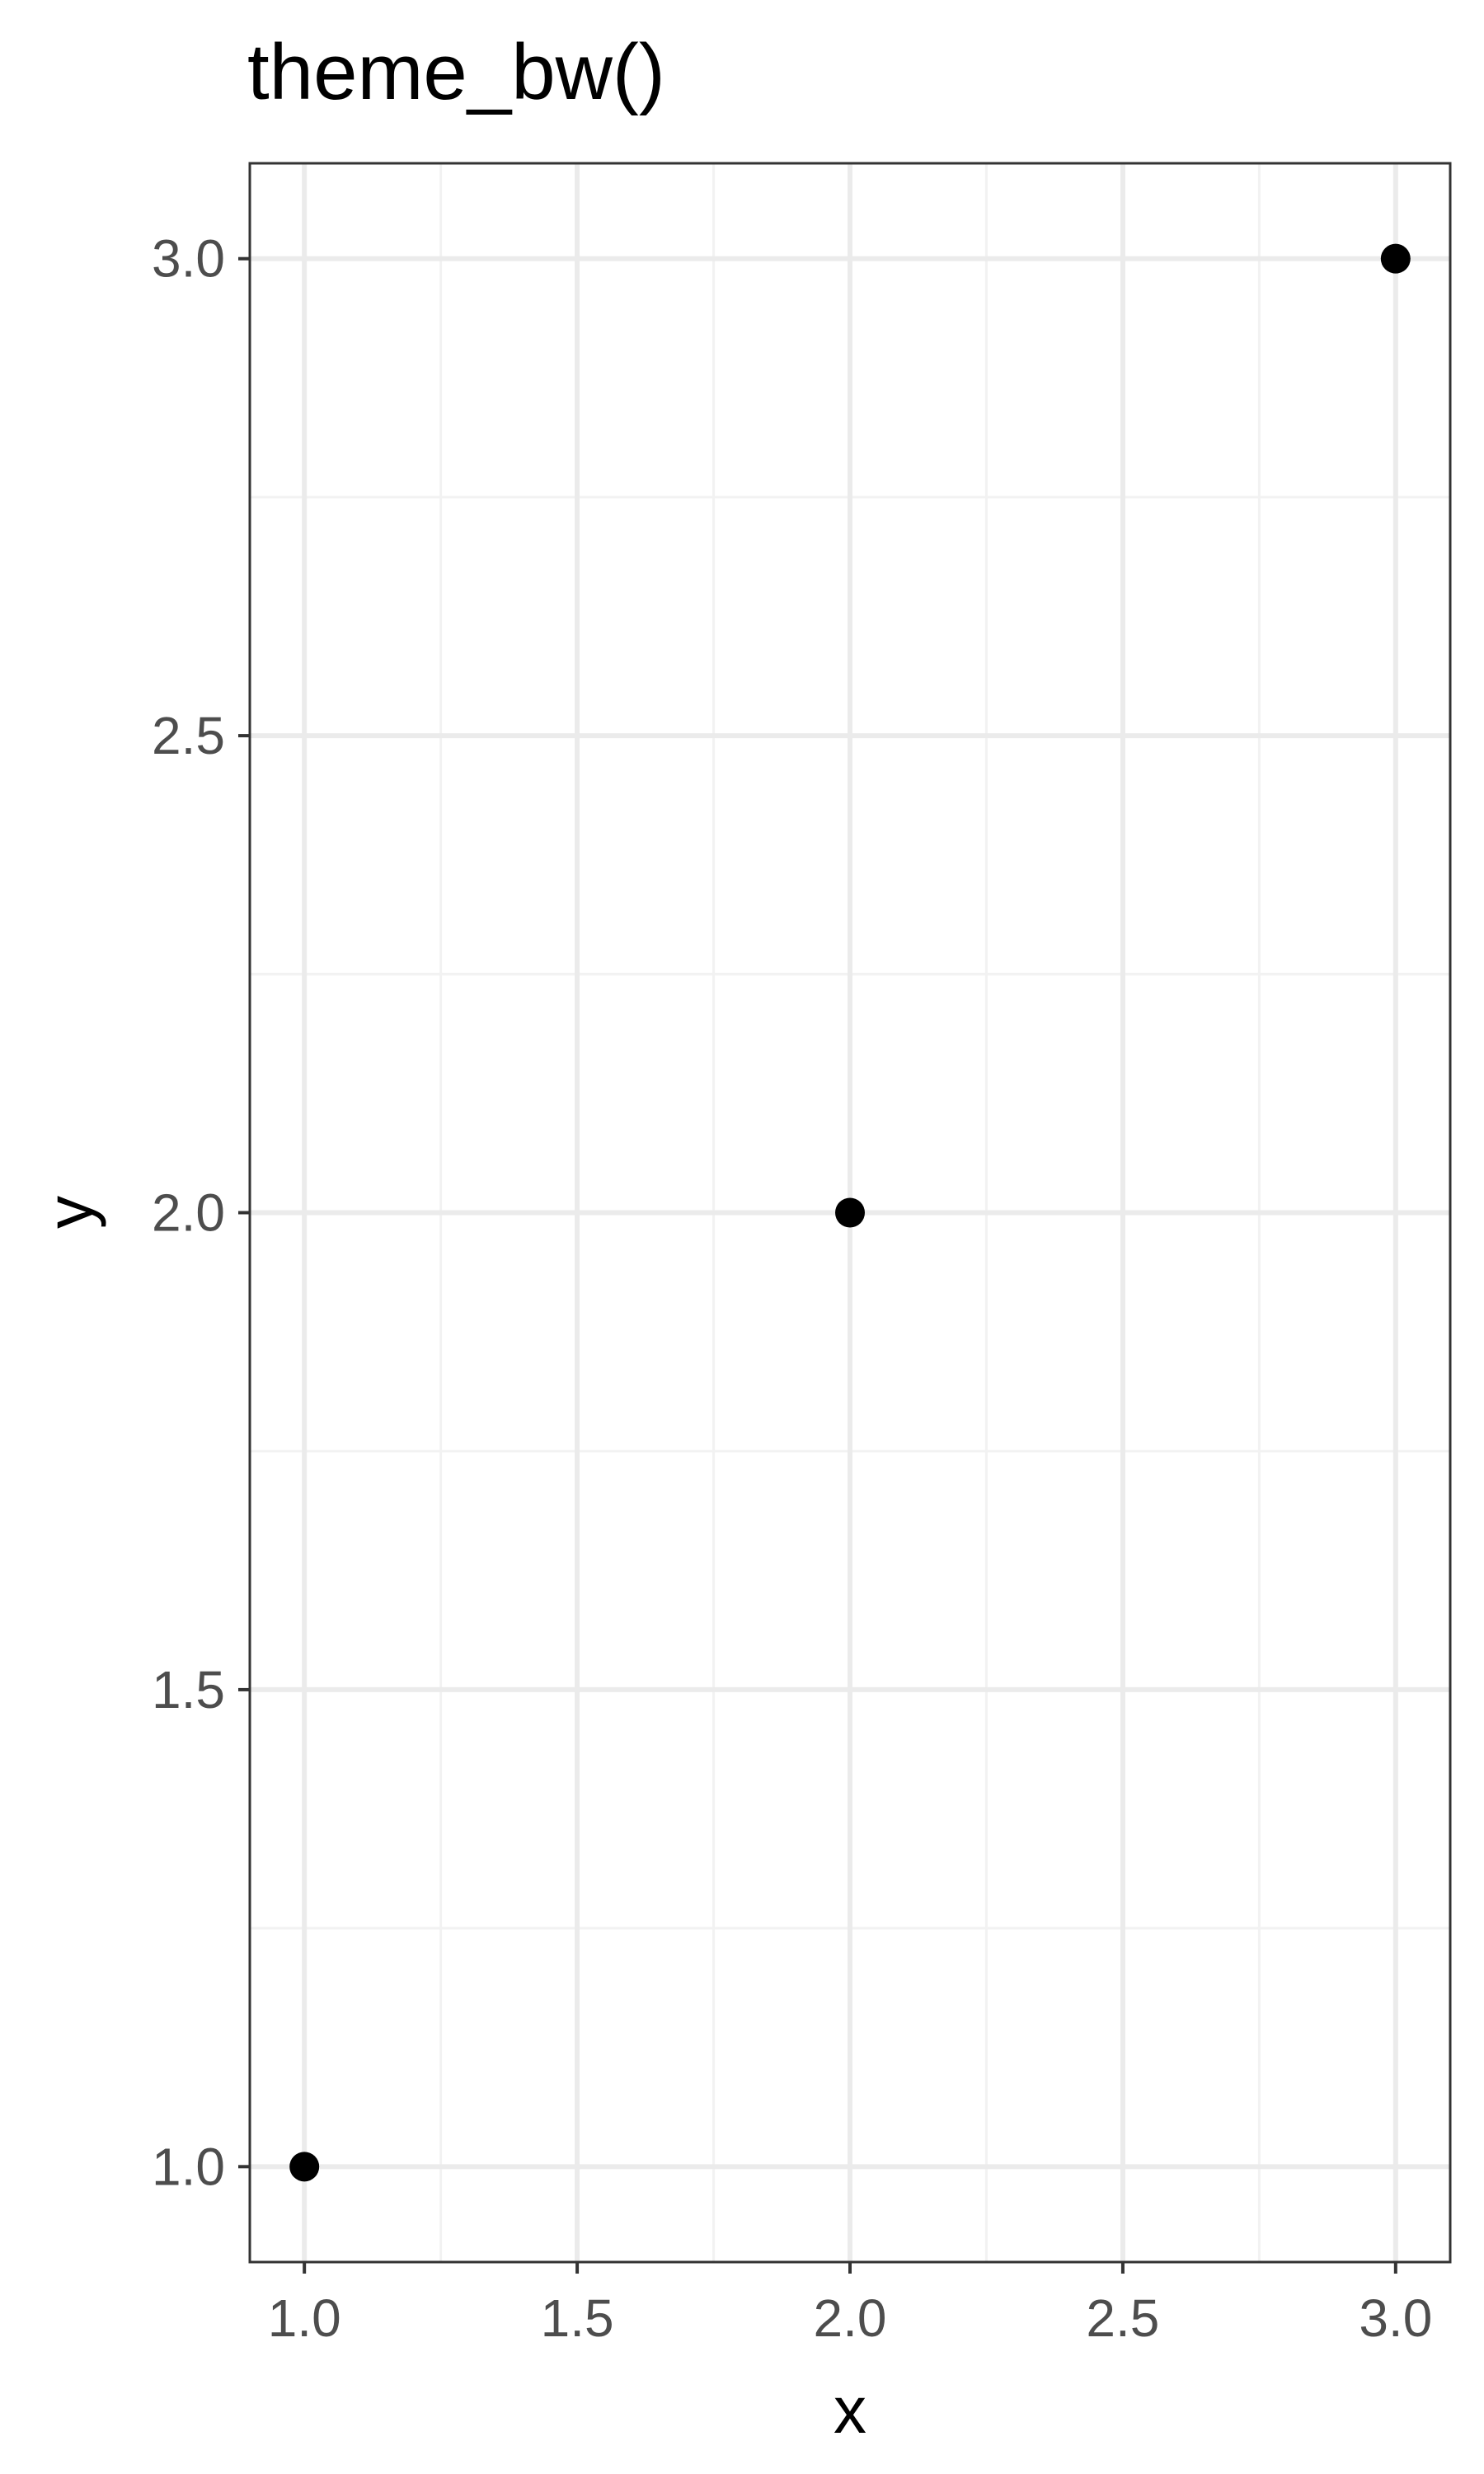  What do you see at coordinates (1395, 2318) in the screenshot?
I see `x-tick-label: 3.0` at bounding box center [1395, 2318].